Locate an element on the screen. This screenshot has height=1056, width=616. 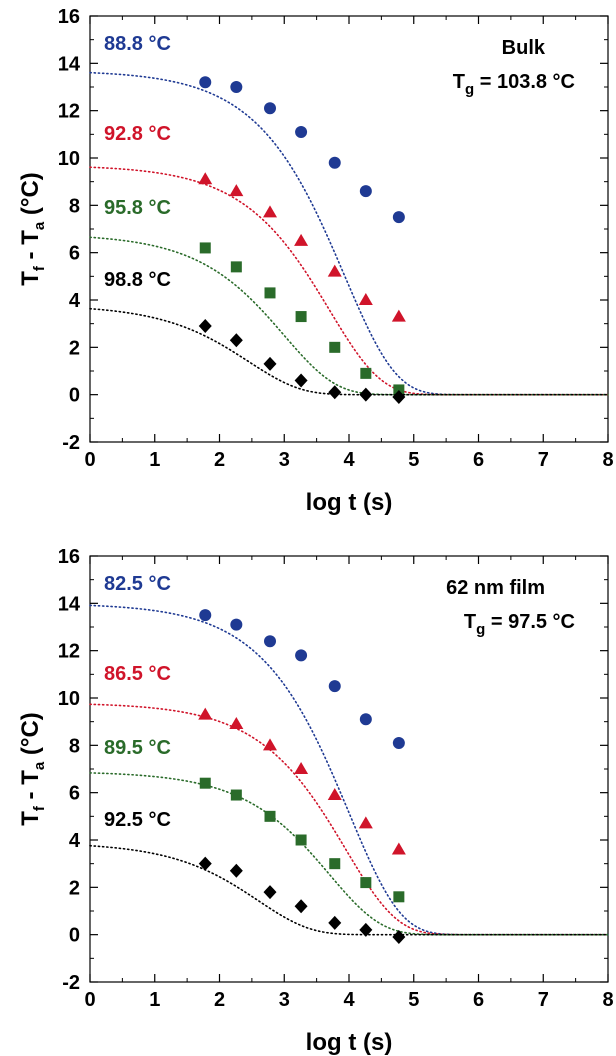
x-axis-label: log t (s) is located at coordinates (349, 1042).